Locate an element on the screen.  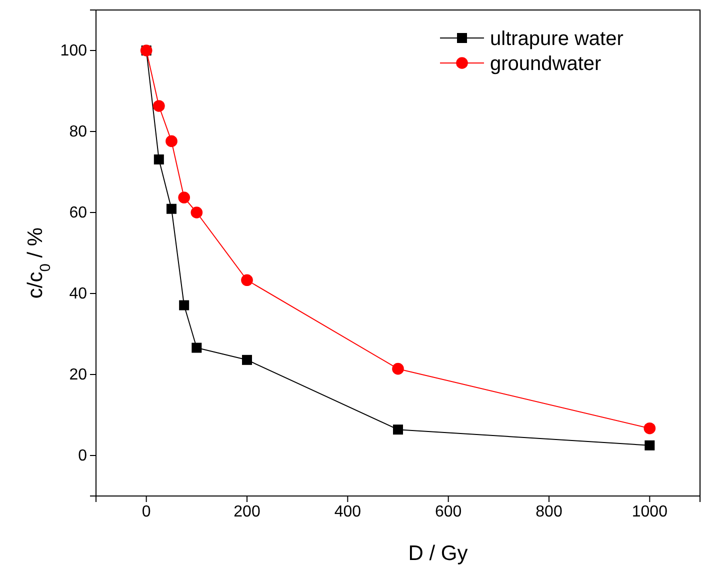
x-axis-title: D / Gy is located at coordinates (438, 553).